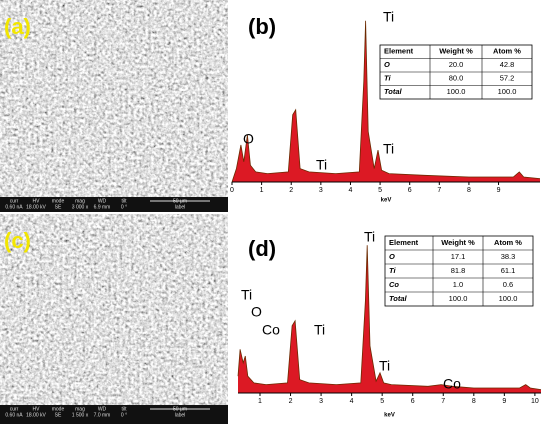 This screenshot has height=424, width=550. Describe the element at coordinates (17, 26) in the screenshot. I see `panel-label: (a)` at that location.